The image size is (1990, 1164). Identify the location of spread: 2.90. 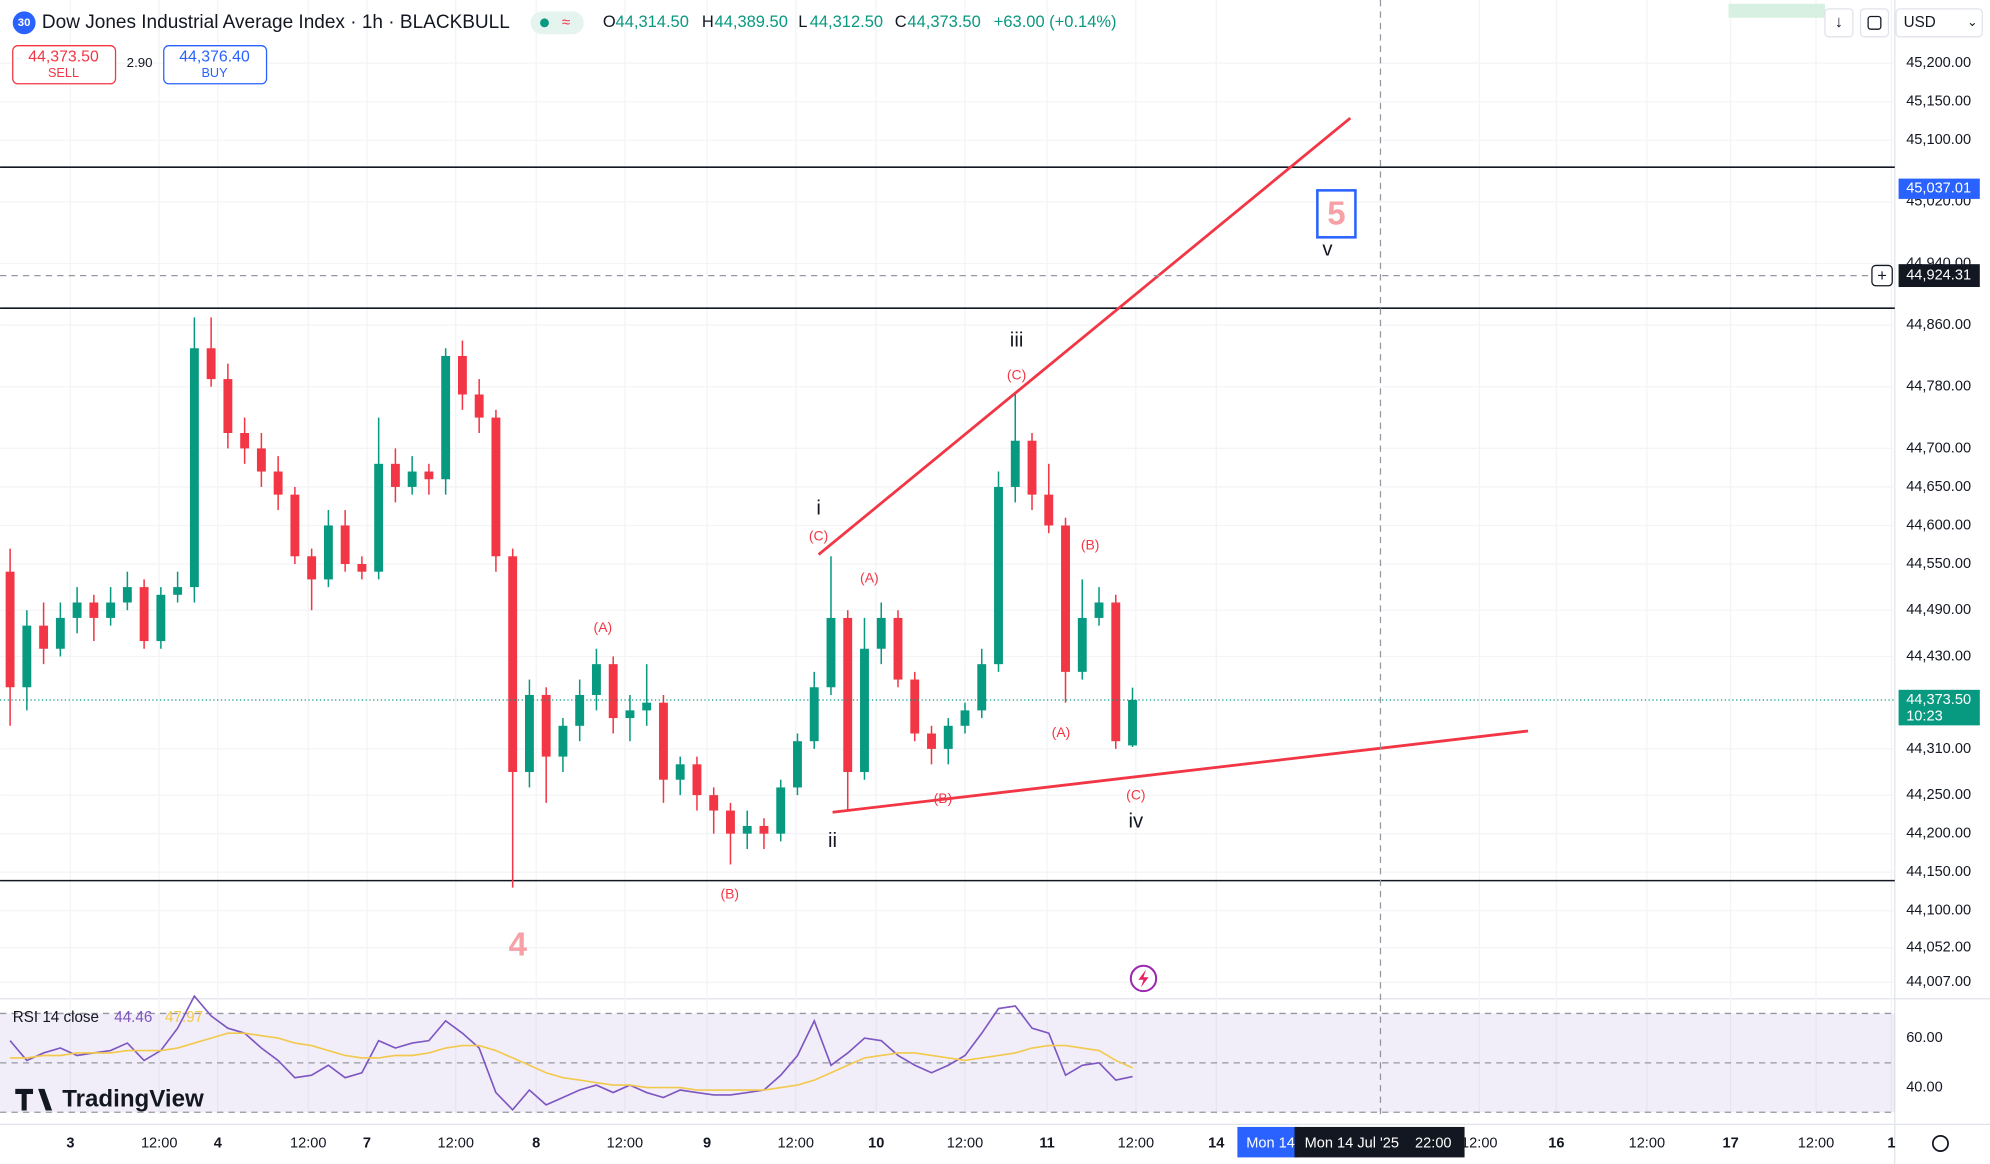
(140, 62).